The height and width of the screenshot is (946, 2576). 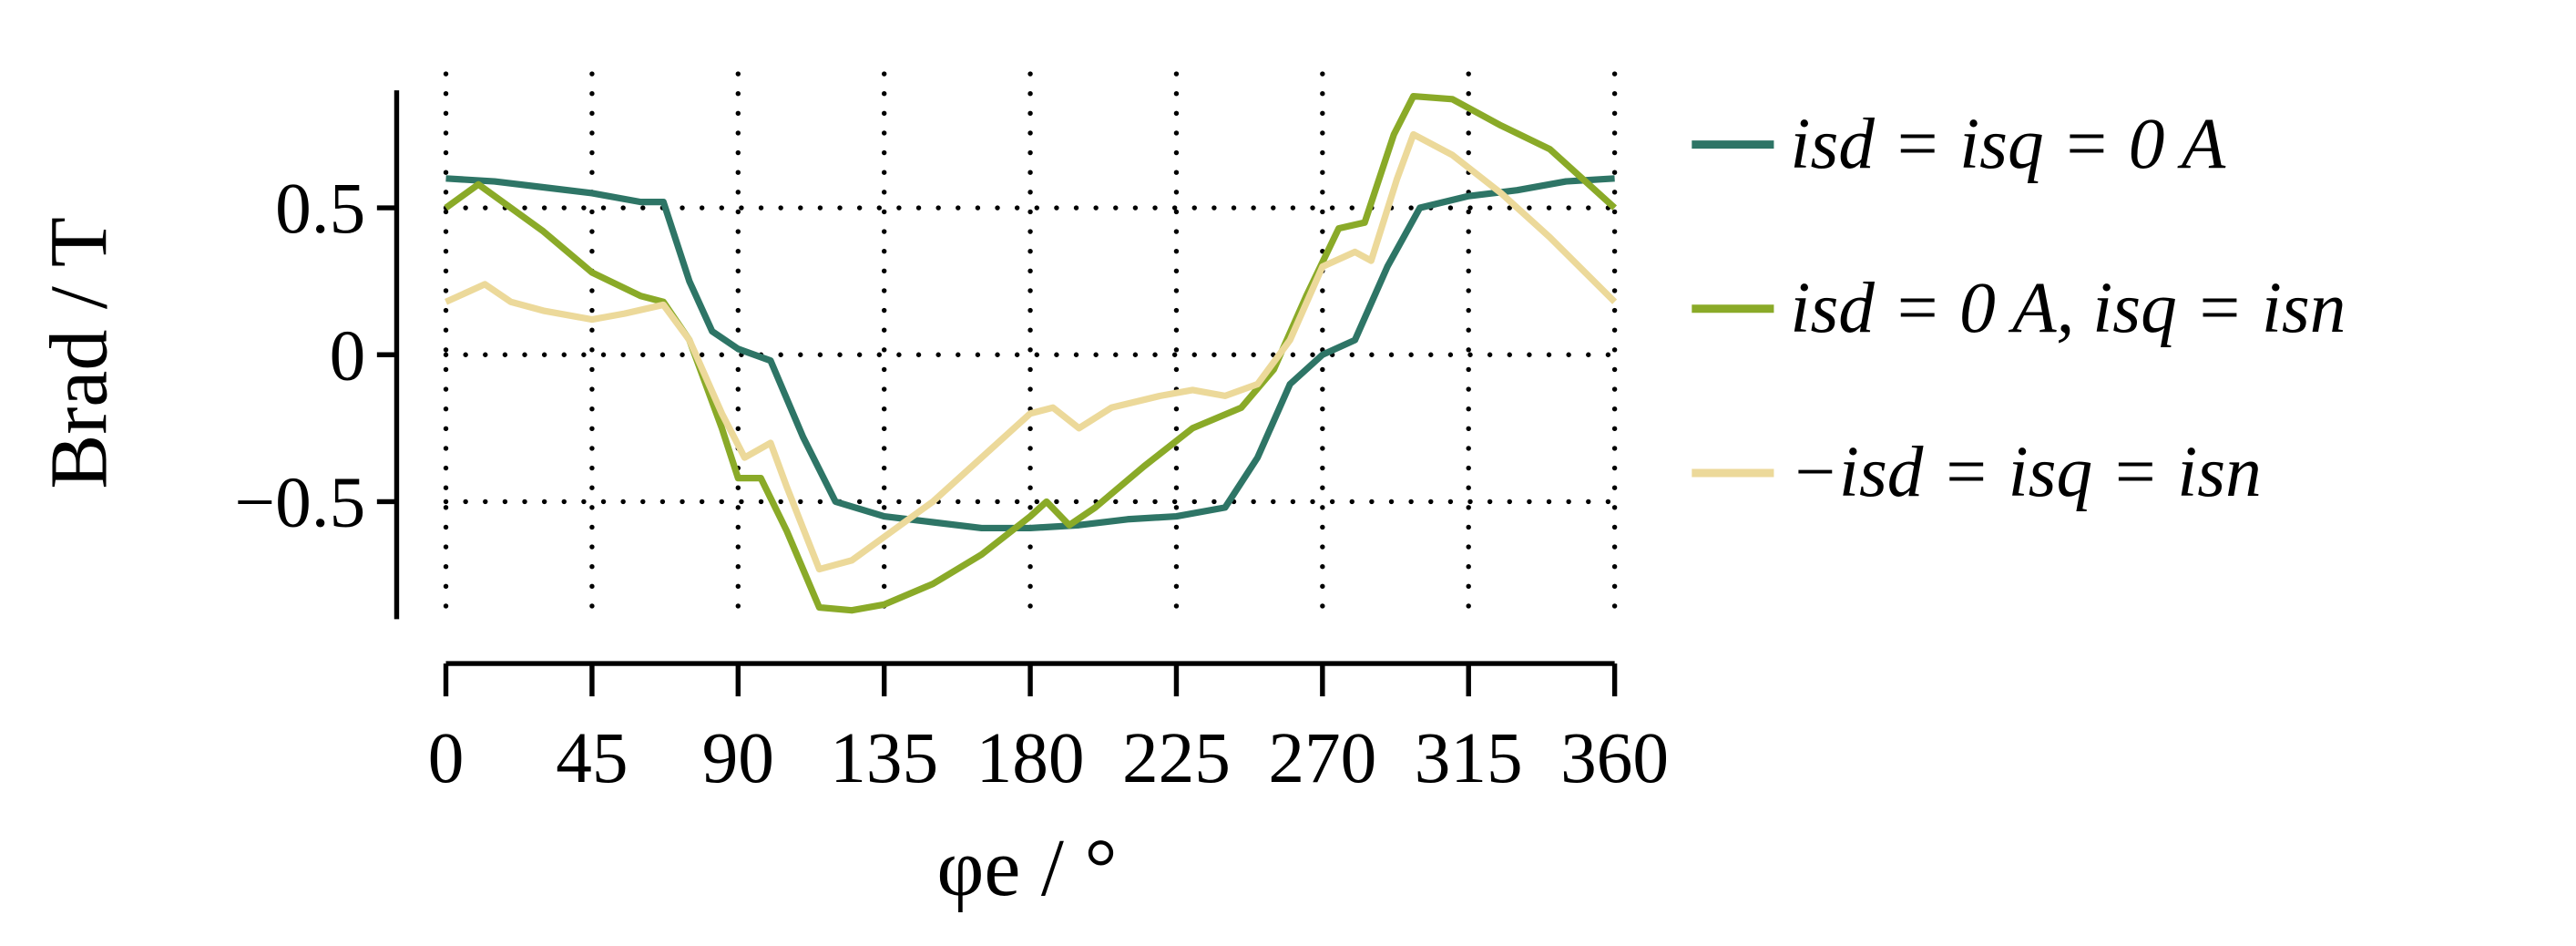 What do you see at coordinates (1031, 758) in the screenshot?
I see `x-tick-label: 180` at bounding box center [1031, 758].